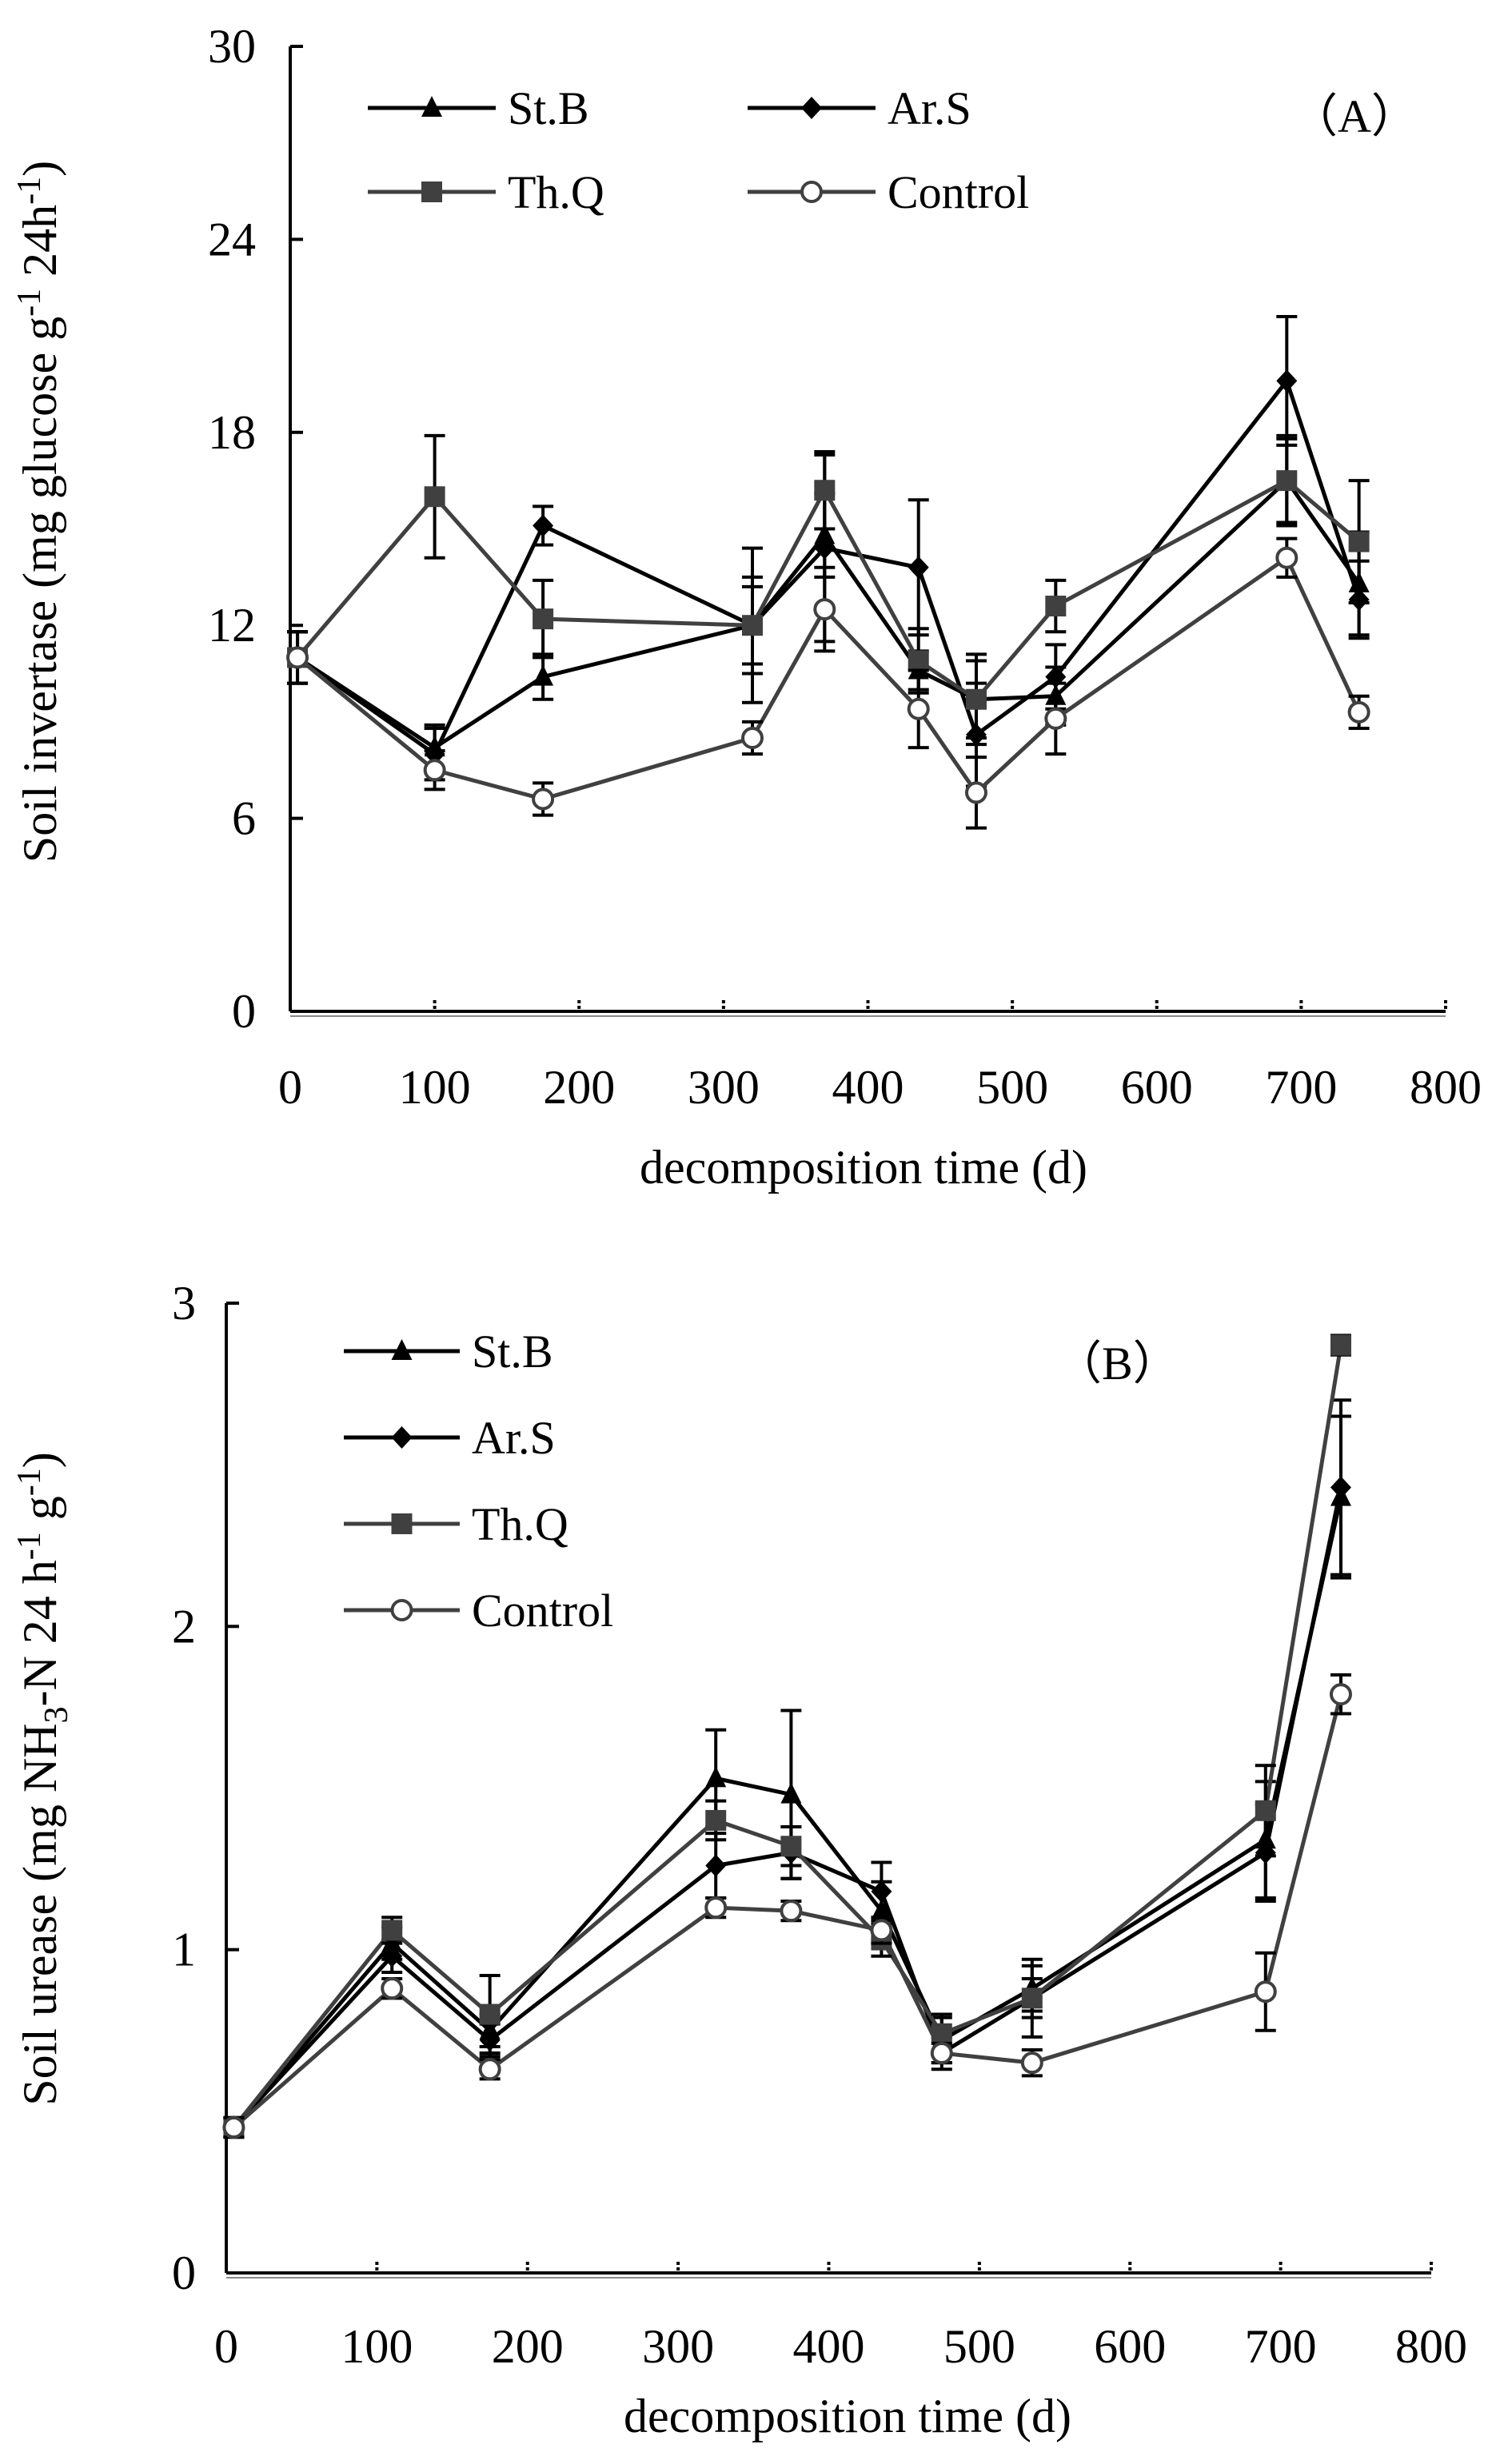  Describe the element at coordinates (39, 512) in the screenshot. I see `y-axis-title-a: Soil invertase (mg glucose g-1 24h-1)` at that location.